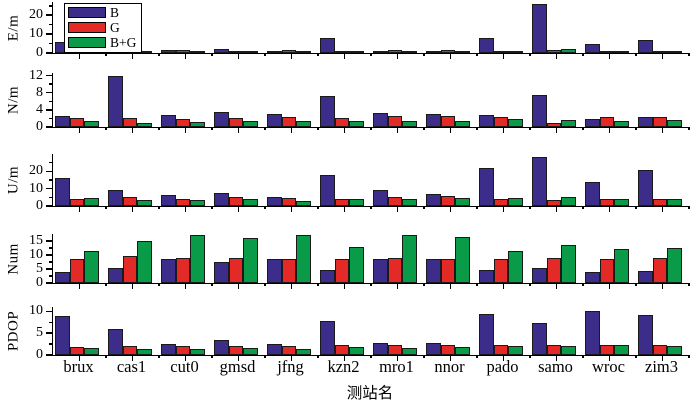  Describe the element at coordinates (131, 366) in the screenshot. I see `station-label-cas1: cas1` at that location.